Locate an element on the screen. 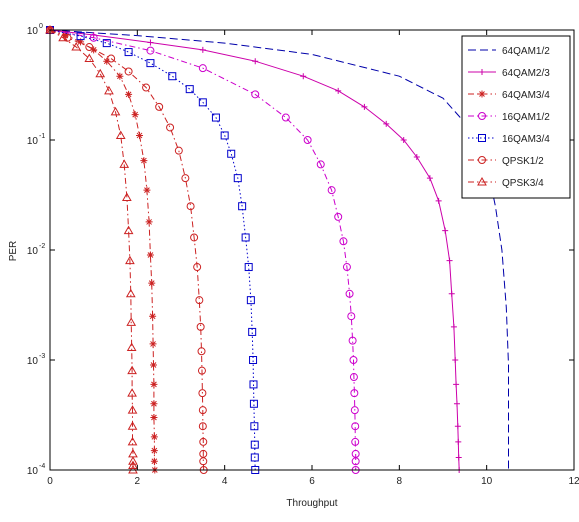  x-tick-label: 8 is located at coordinates (400, 481).